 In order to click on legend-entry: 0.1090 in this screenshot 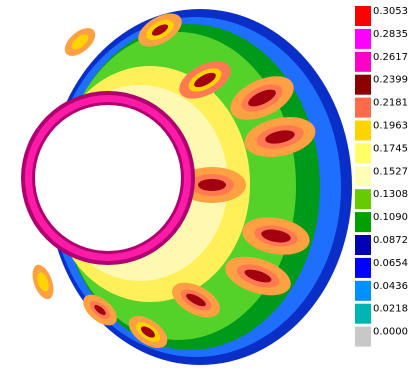, I will do `click(381, 222)`.